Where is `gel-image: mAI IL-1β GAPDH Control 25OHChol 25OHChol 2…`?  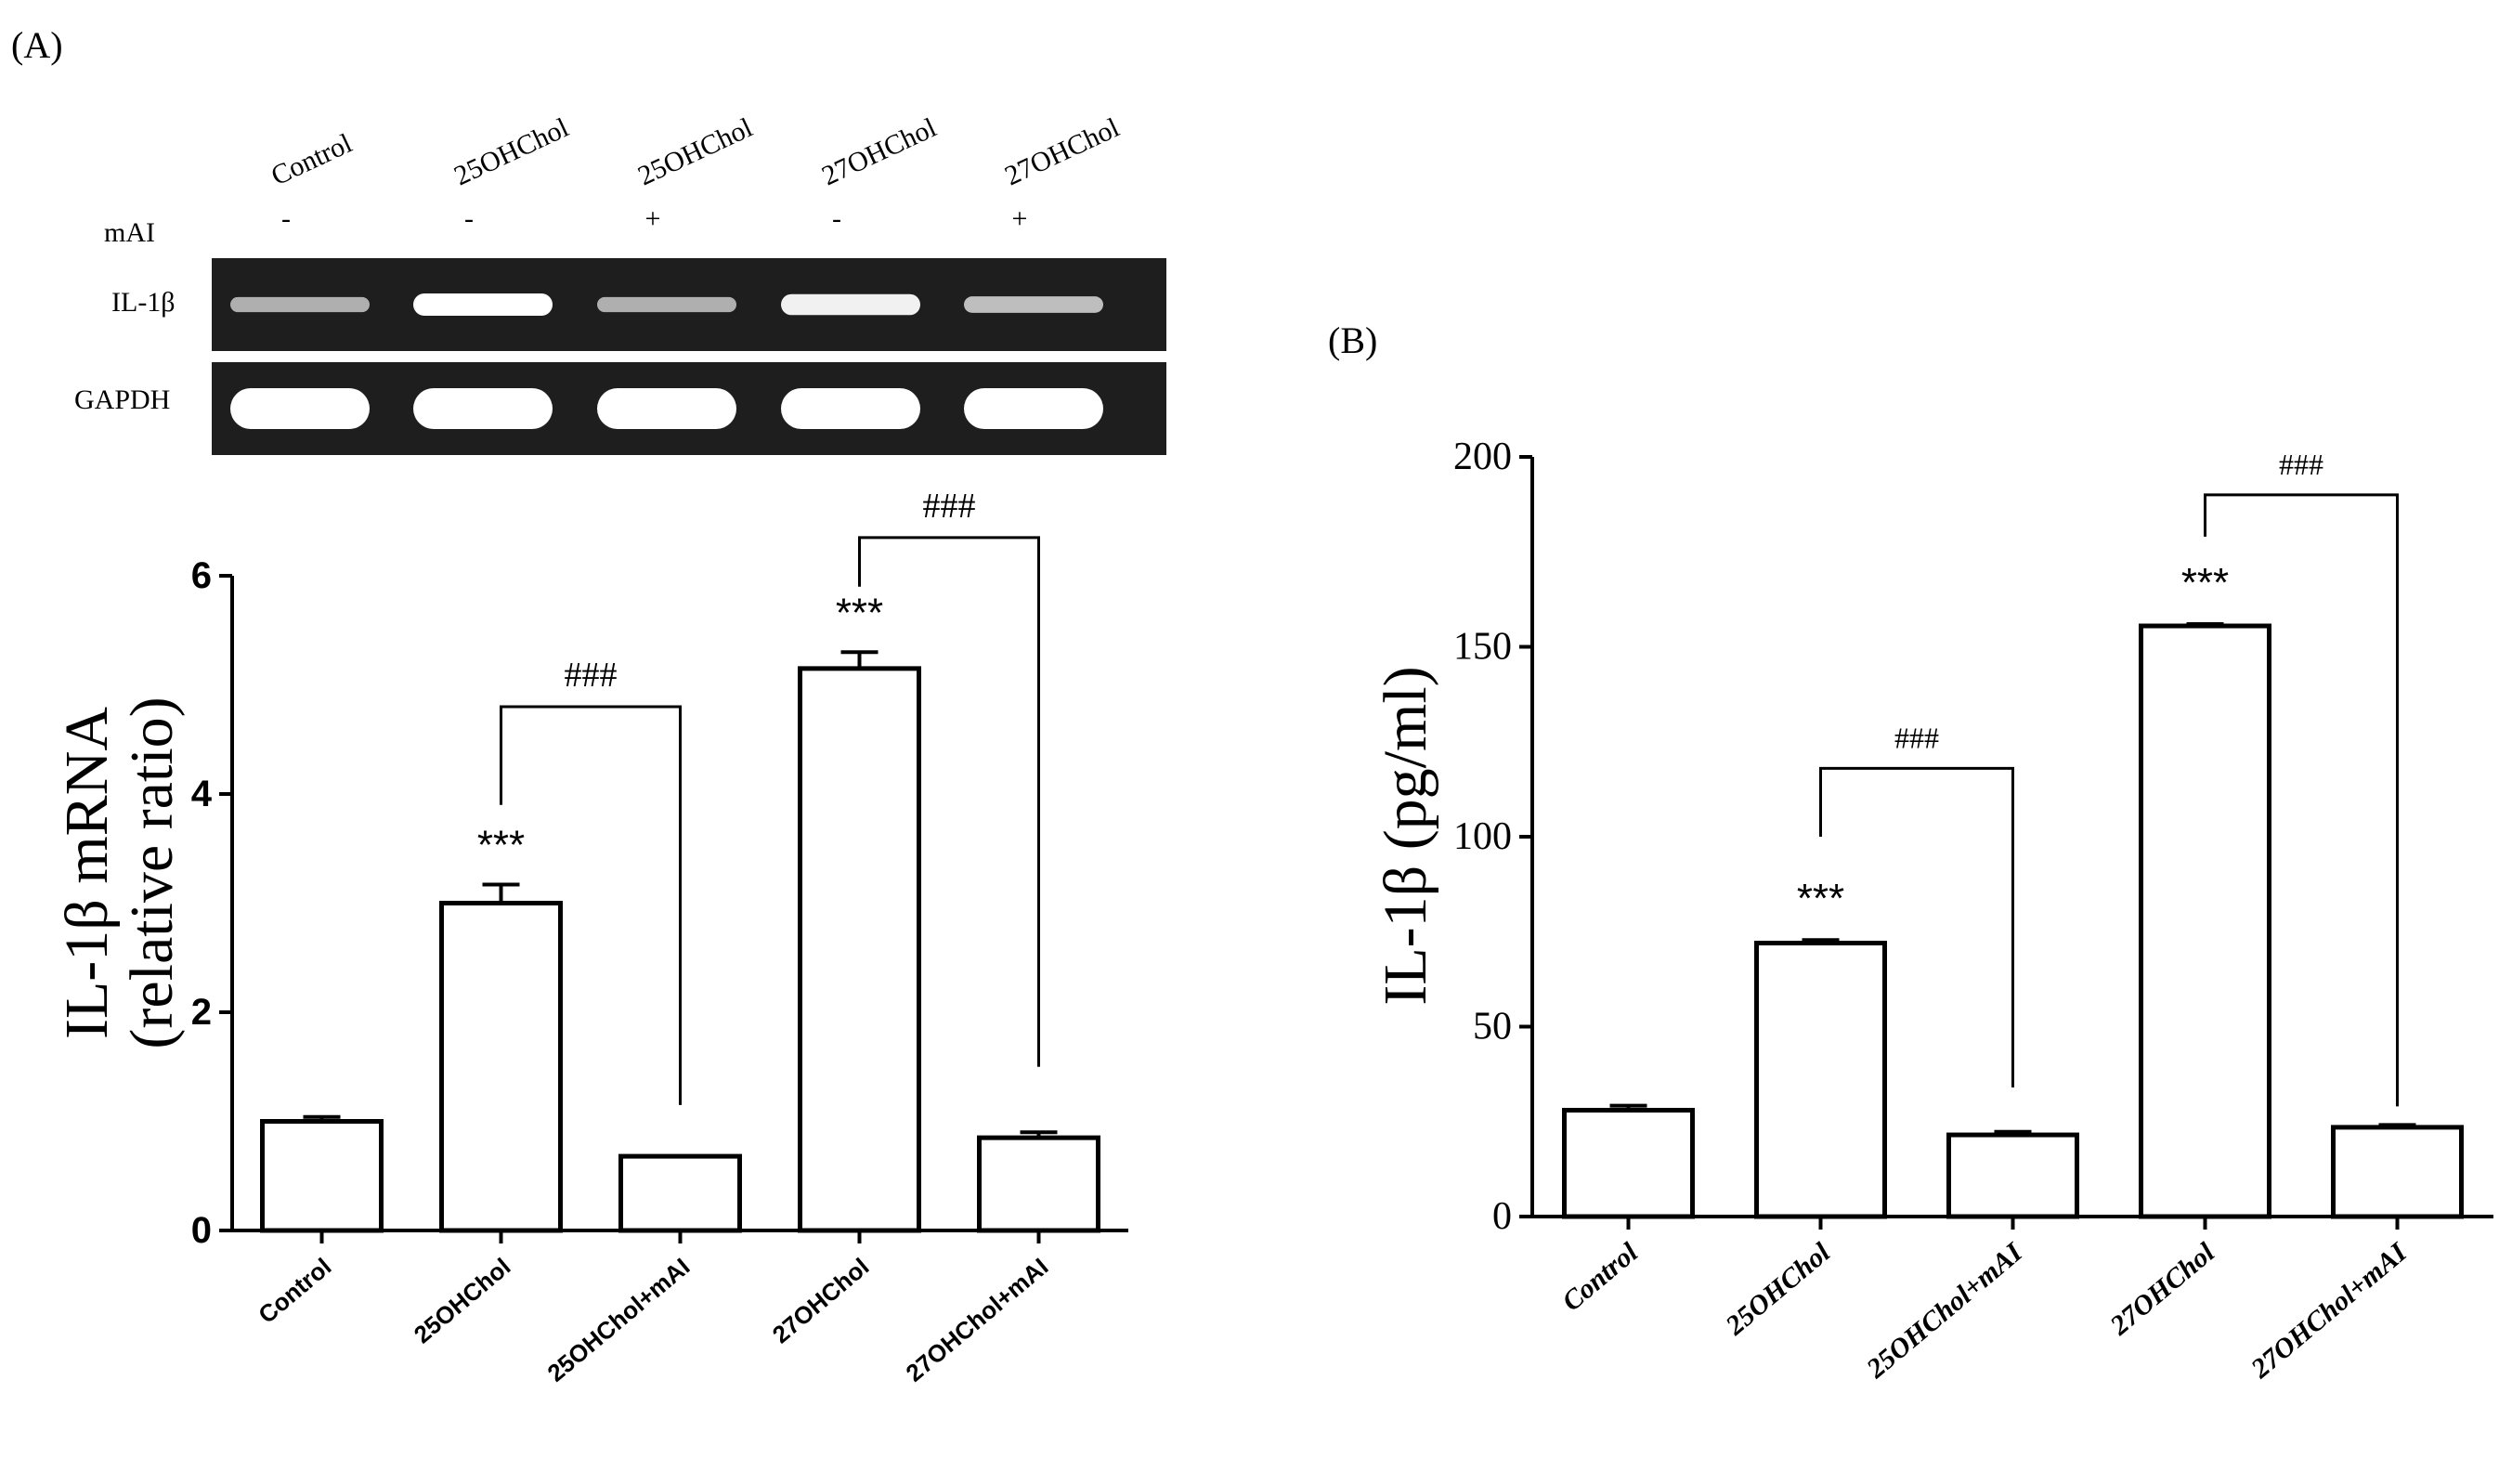
gel-image: mAI IL-1β GAPDH Control 25OHChol 25OHChol 2… is located at coordinates (620, 283).